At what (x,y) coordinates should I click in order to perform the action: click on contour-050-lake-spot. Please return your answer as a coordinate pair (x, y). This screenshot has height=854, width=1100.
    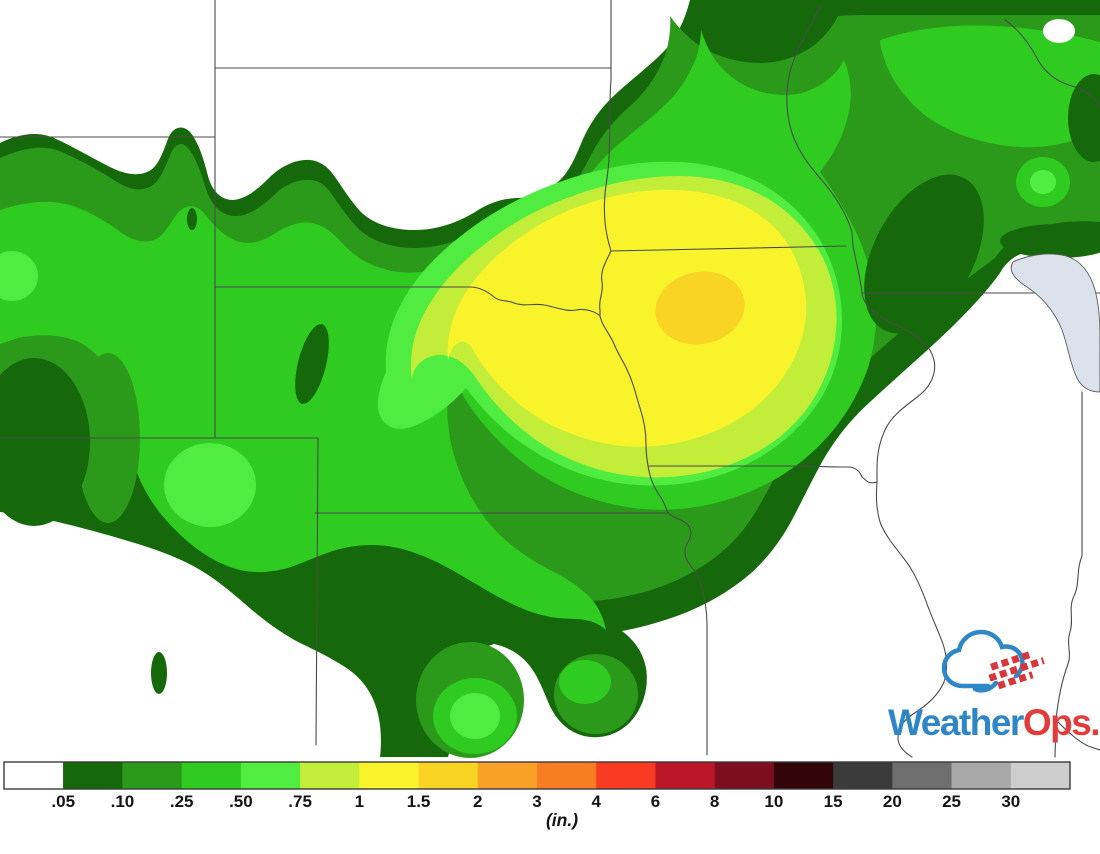
    Looking at the image, I should click on (1043, 182).